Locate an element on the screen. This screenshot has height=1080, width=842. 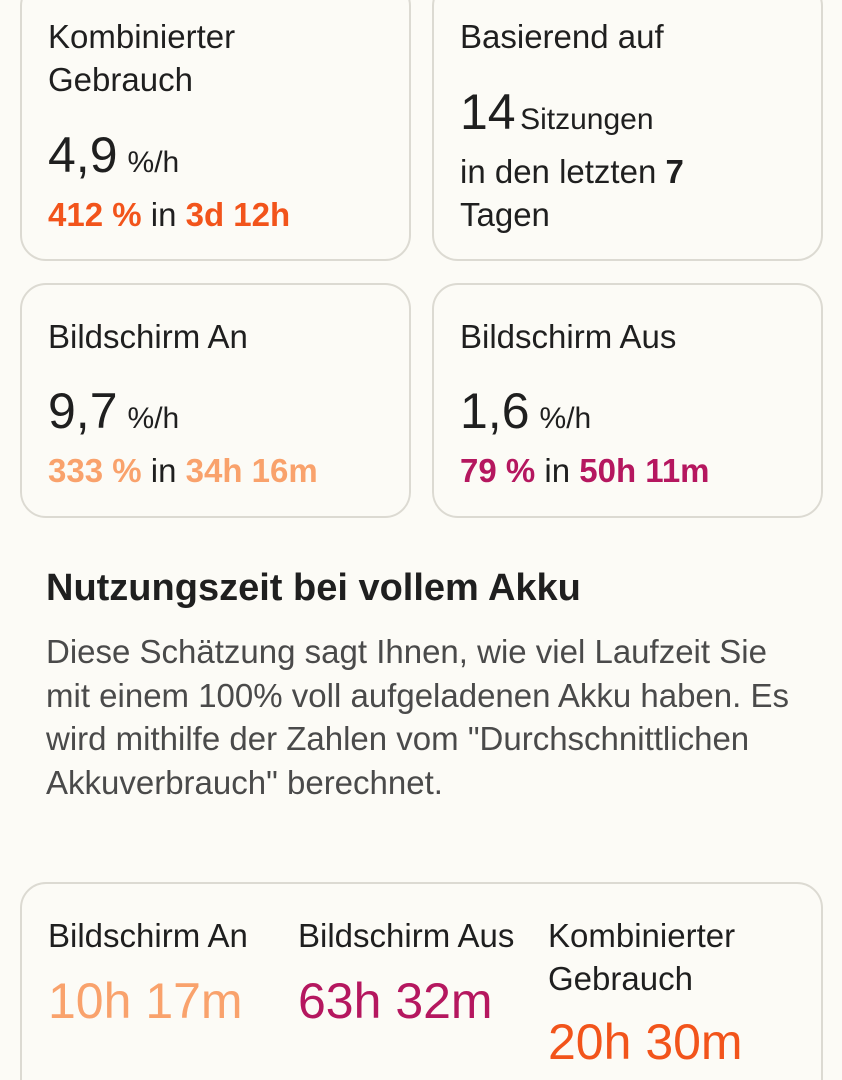
sessions-word: Sitzungen is located at coordinates (587, 119).